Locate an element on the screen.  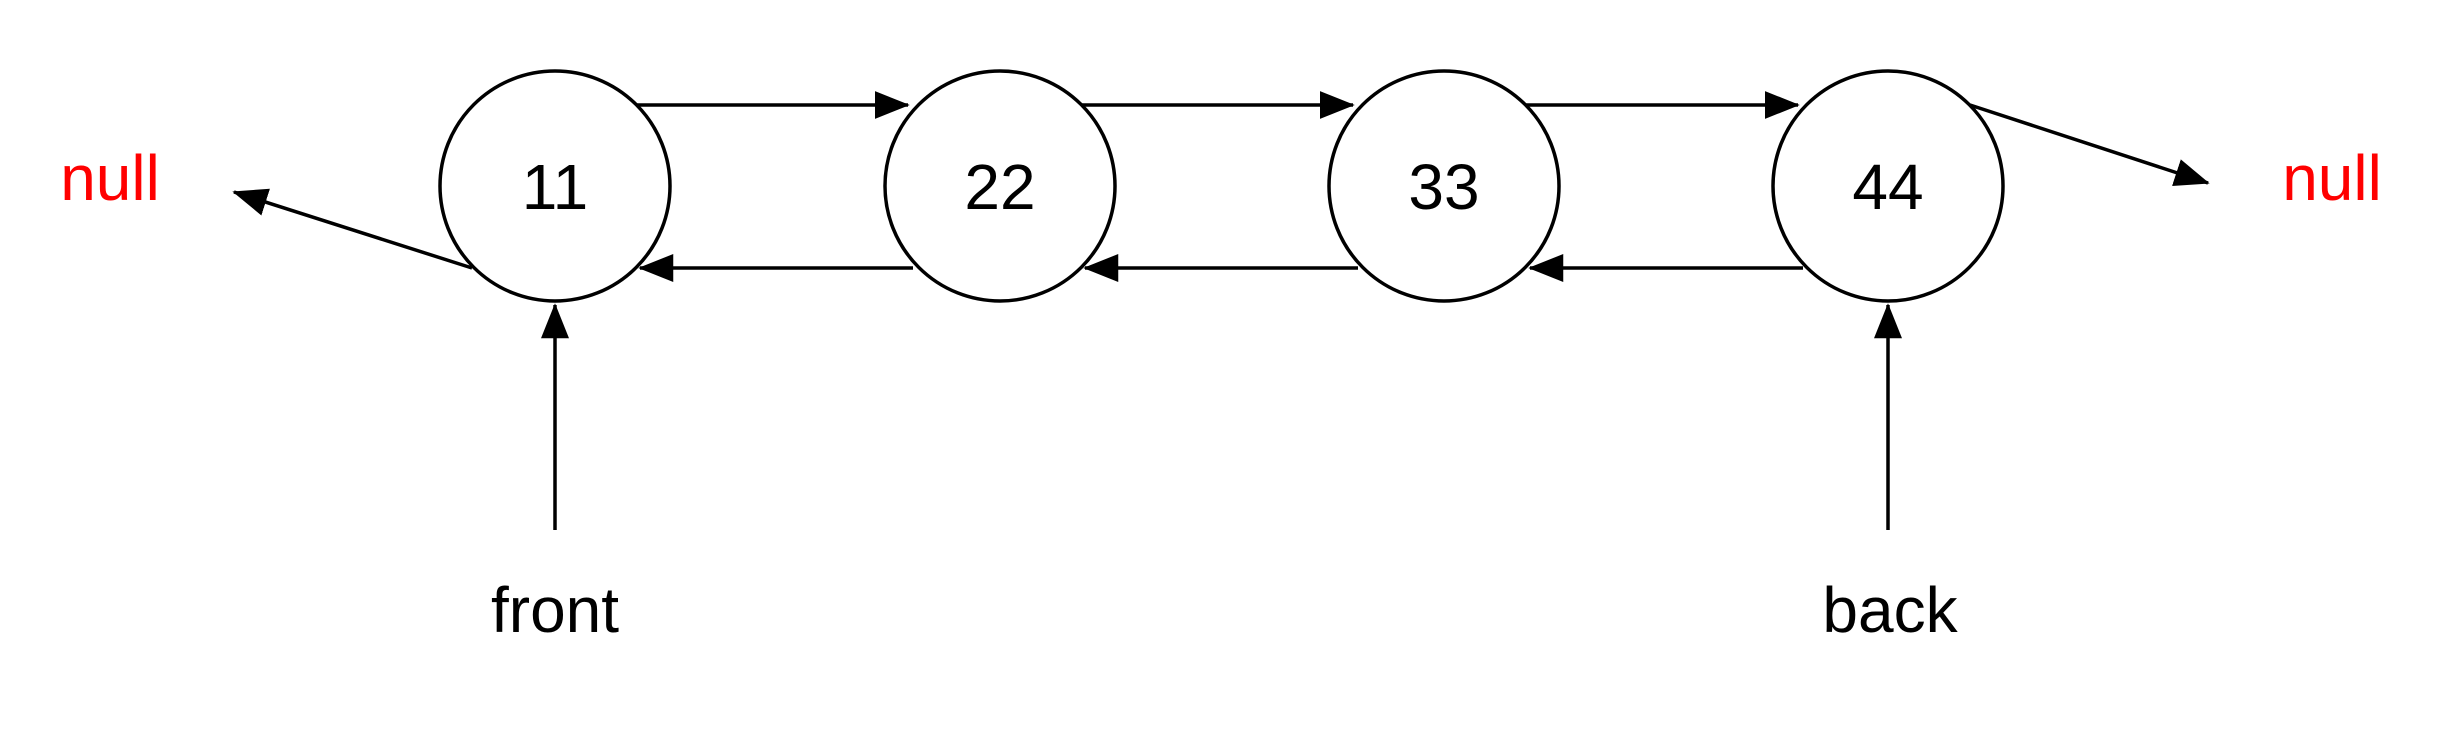
node-value: 22 is located at coordinates (999, 187).